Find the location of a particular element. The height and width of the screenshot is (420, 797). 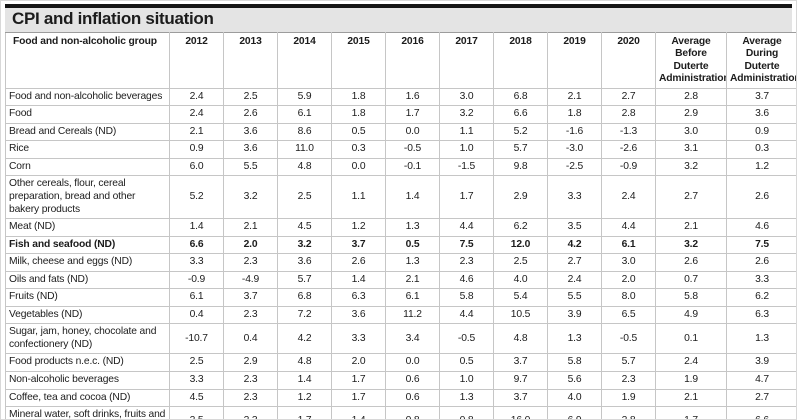

value-cell: 8.0 is located at coordinates (628, 297).